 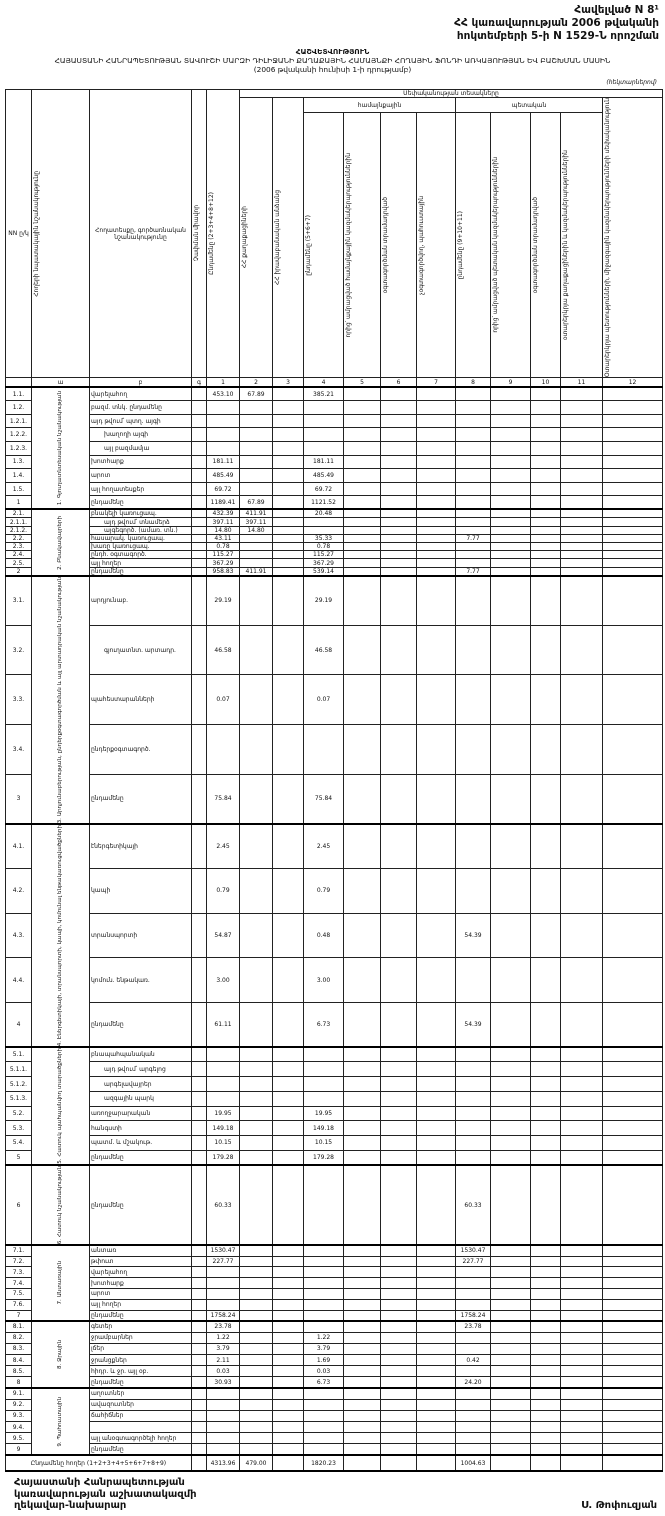 What do you see at coordinates (140, 538) in the screenshot?
I see `land-type-name: հասարակ. կառուցապ.` at bounding box center [140, 538].